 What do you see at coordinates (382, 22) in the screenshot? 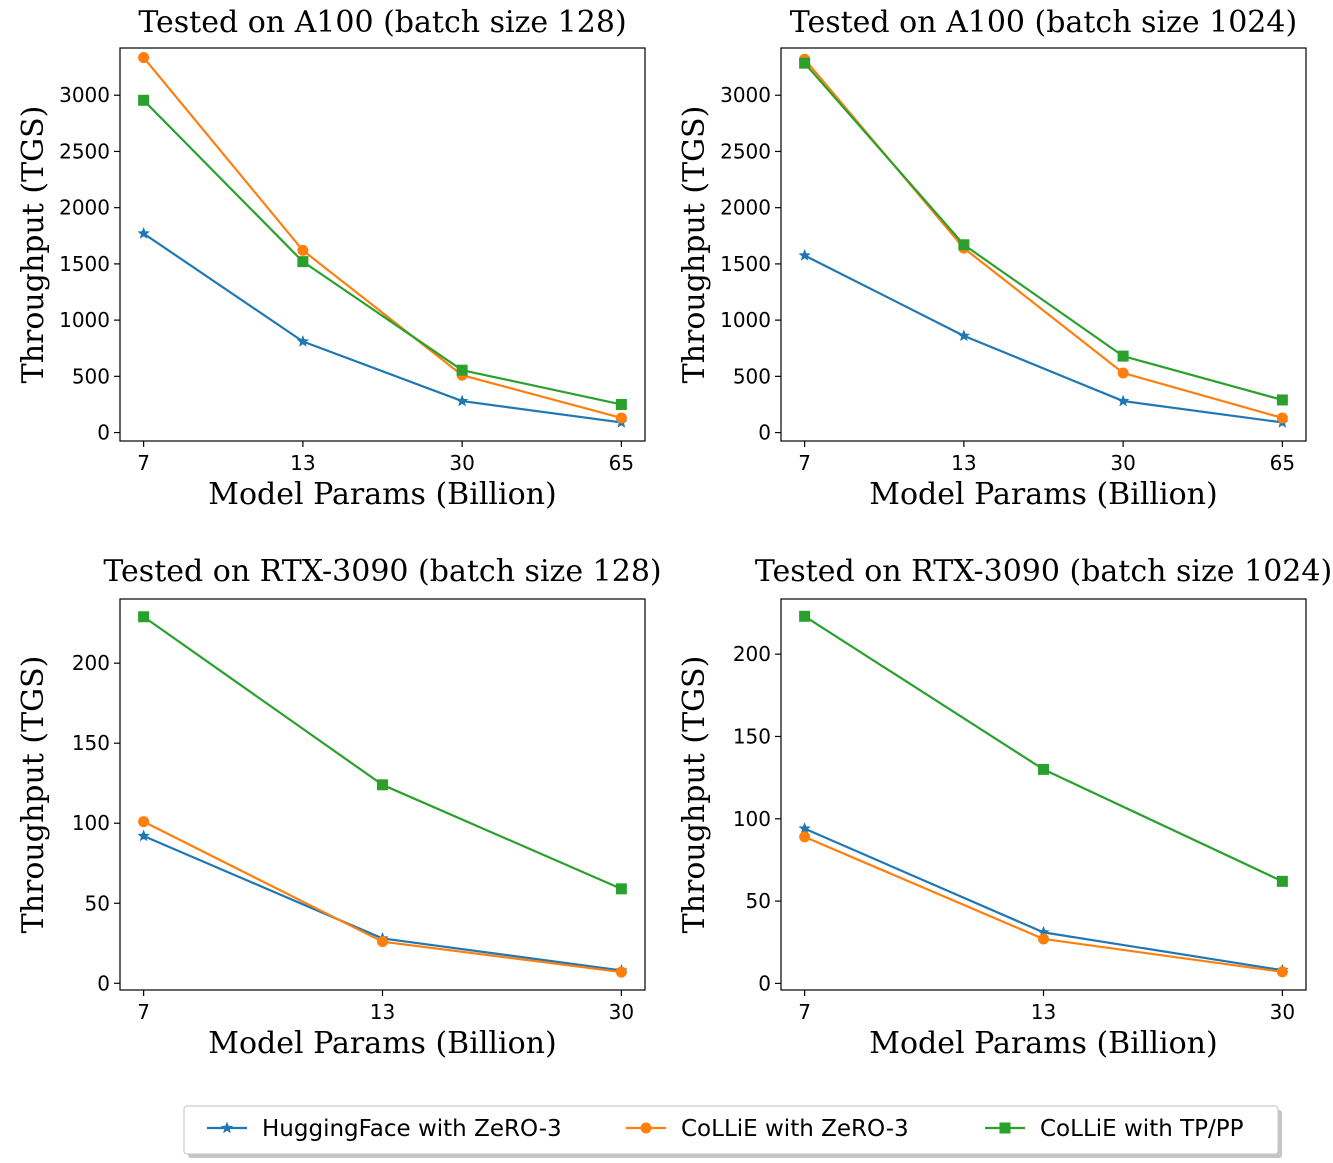
I see `chart-title: Tested on A100 (batch size 128)` at bounding box center [382, 22].